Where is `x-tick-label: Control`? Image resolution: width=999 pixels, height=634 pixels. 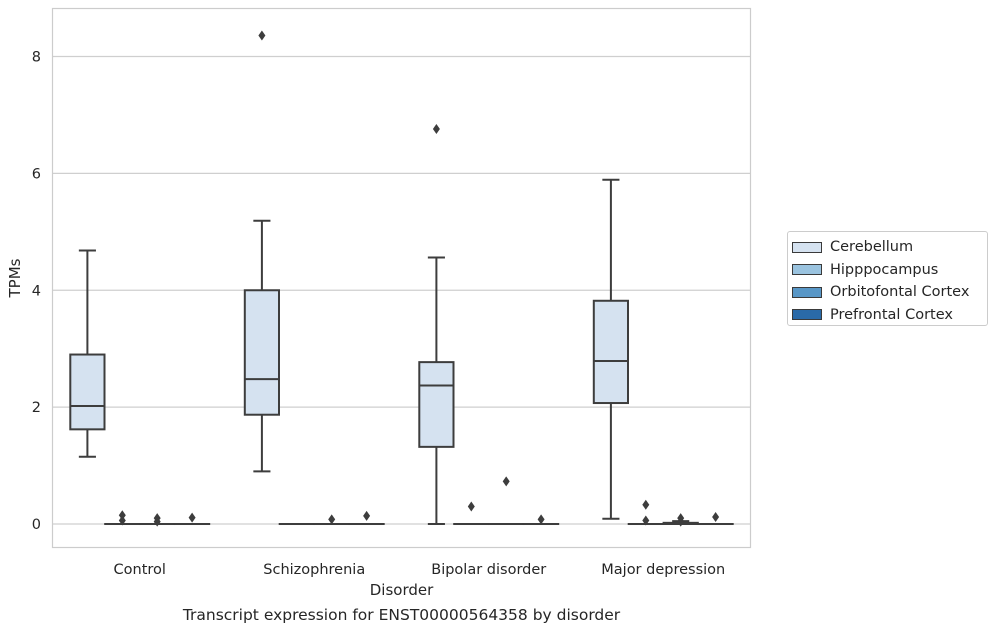
x-tick-label: Control is located at coordinates (140, 570).